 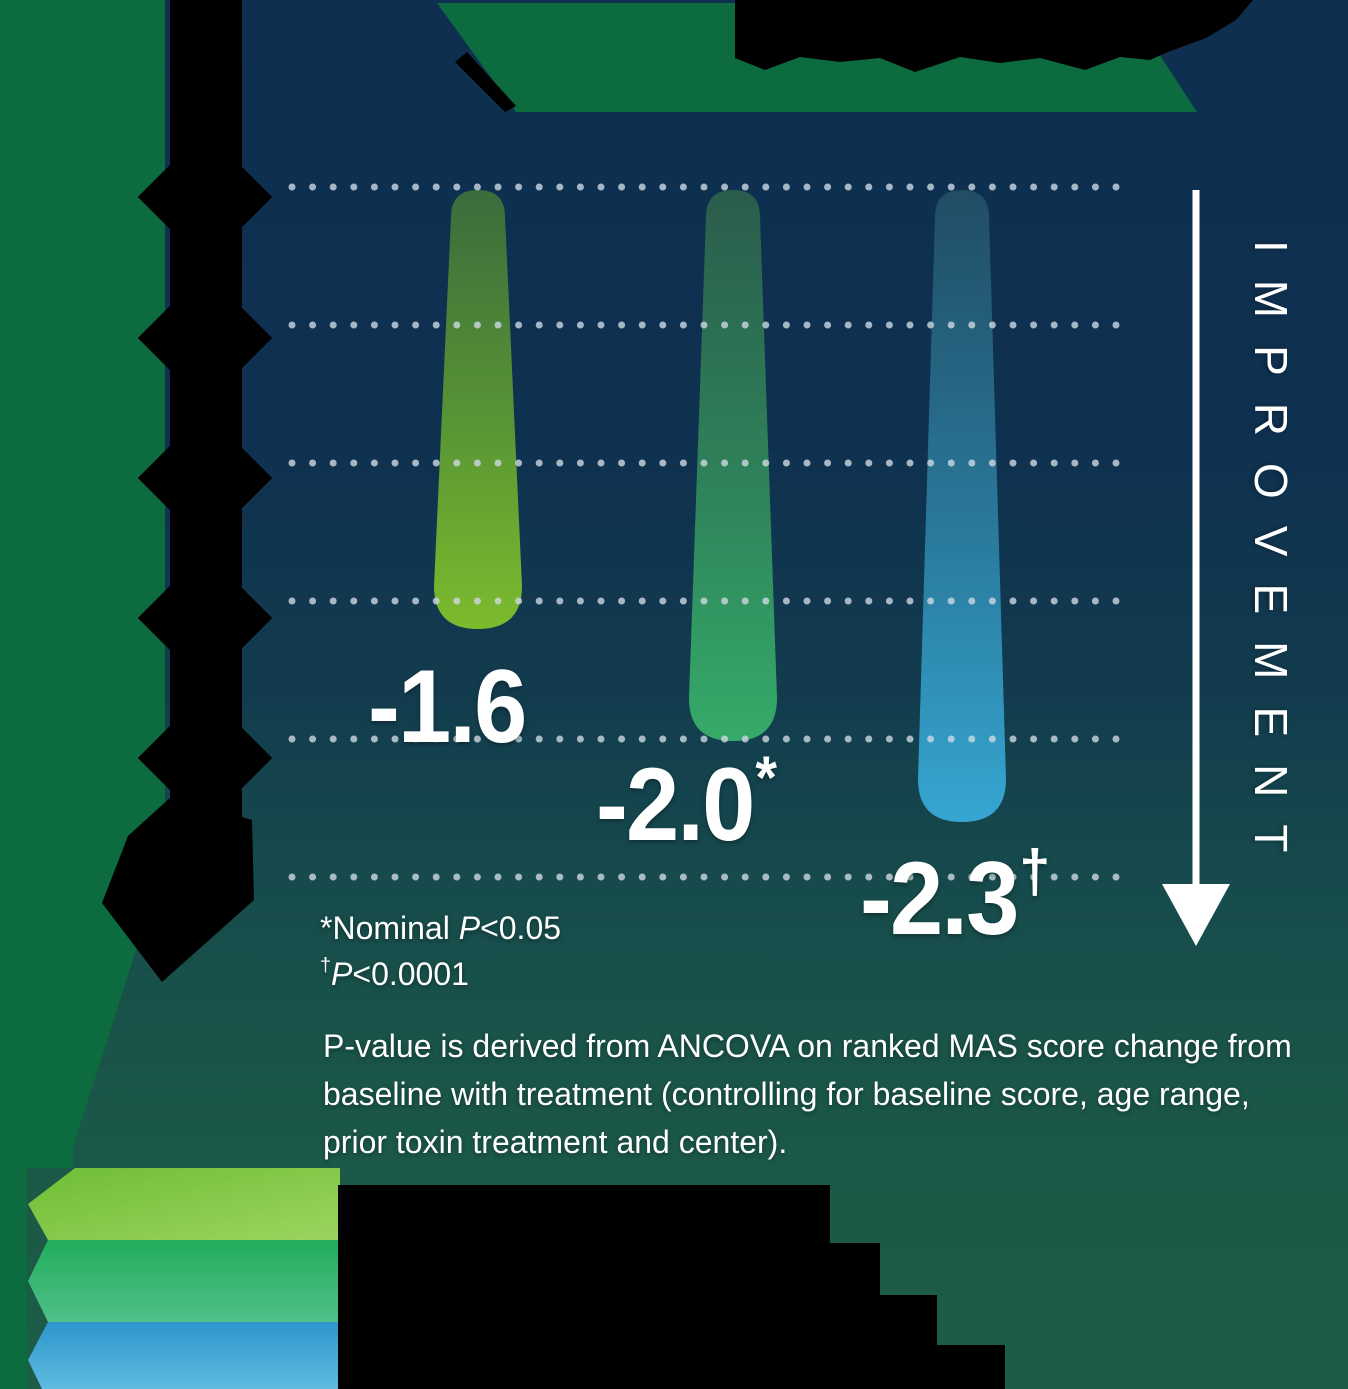 I want to click on bar-3-value: -2.3, so click(x=939, y=899).